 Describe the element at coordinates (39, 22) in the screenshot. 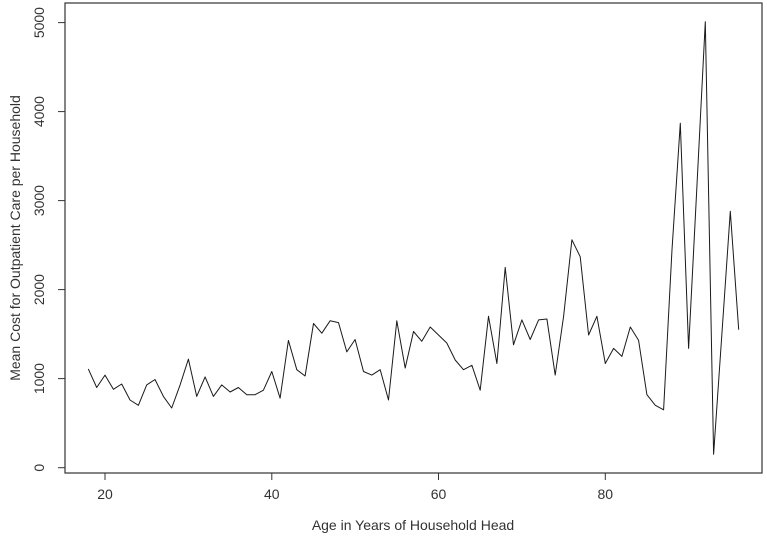

I see `y-tick-label: 5000` at that location.